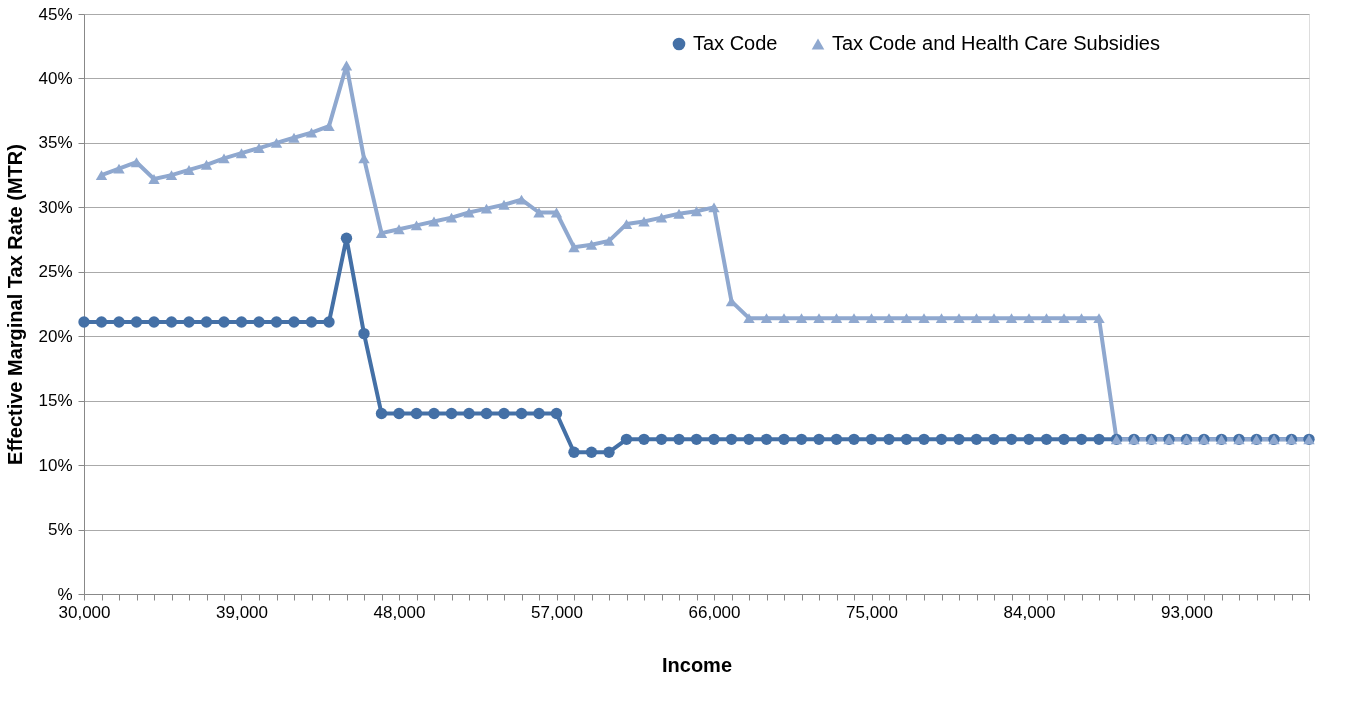  Describe the element at coordinates (55, 465) in the screenshot. I see `y-tick-label: 10%` at that location.